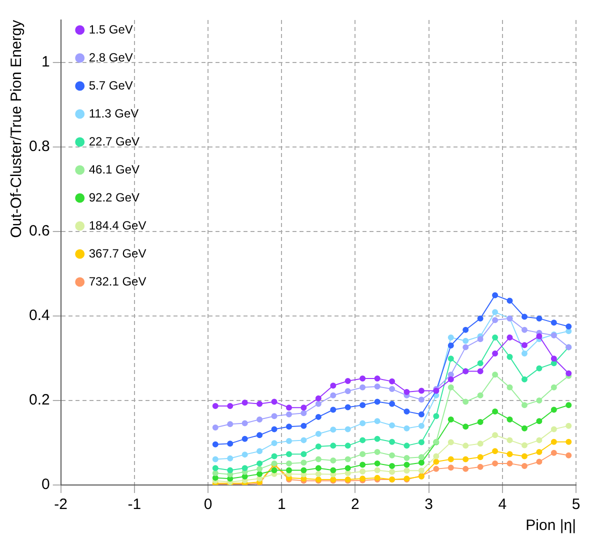 The height and width of the screenshot is (543, 596). Describe the element at coordinates (39, 146) in the screenshot. I see `y-tick-label: 0.8` at that location.